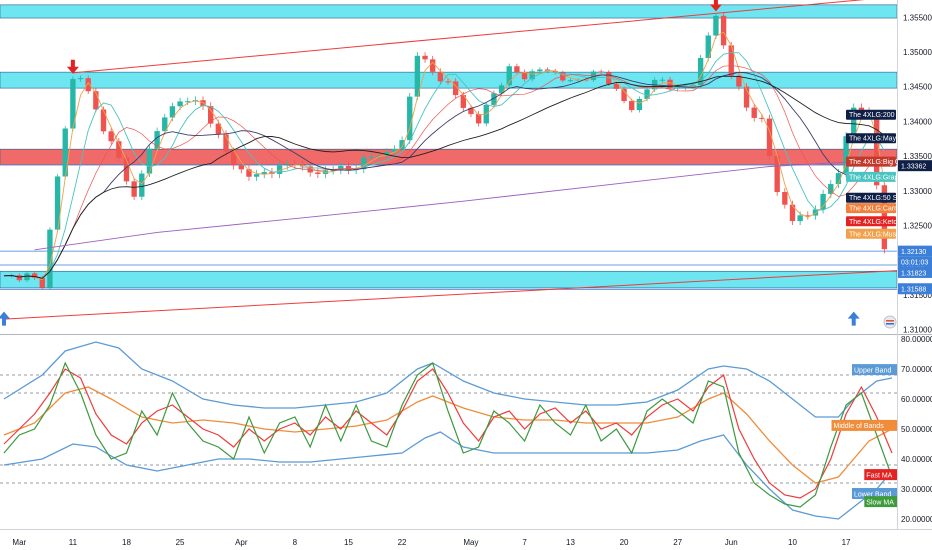  I want to click on time-tick-label: 20, so click(624, 542).